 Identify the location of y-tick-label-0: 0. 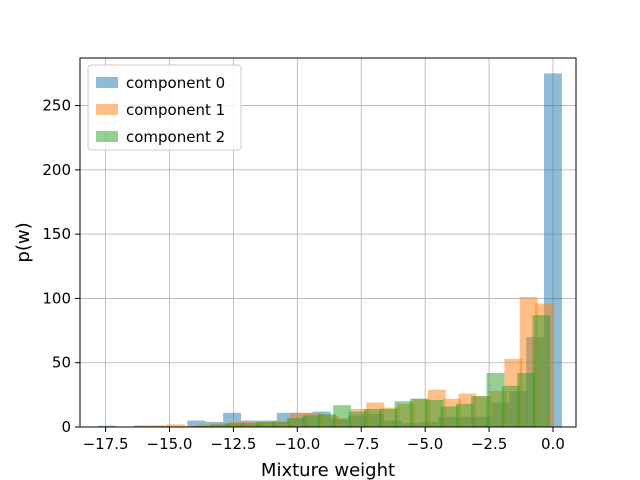
(66, 427).